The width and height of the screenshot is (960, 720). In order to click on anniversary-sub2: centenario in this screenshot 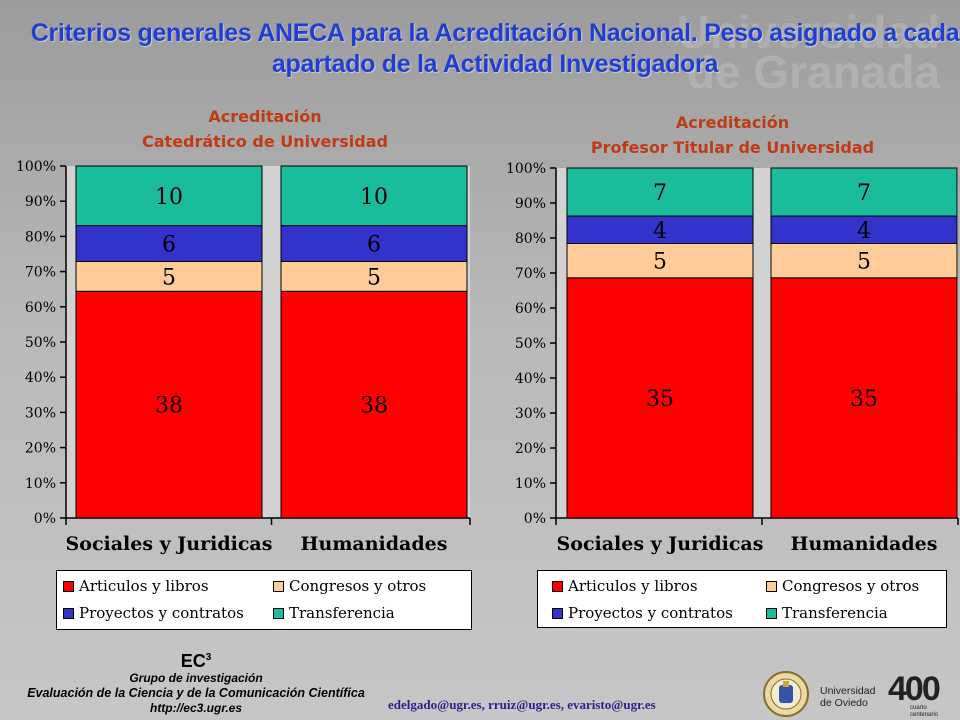, I will do `click(924, 715)`.